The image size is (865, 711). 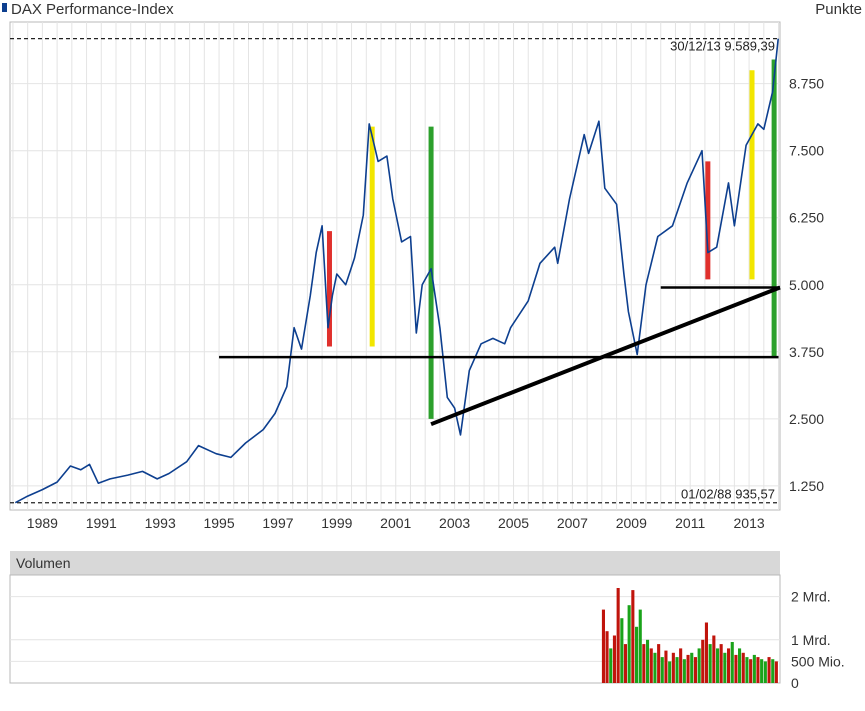 What do you see at coordinates (806, 352) in the screenshot?
I see `y-tick-label: 3.750` at bounding box center [806, 352].